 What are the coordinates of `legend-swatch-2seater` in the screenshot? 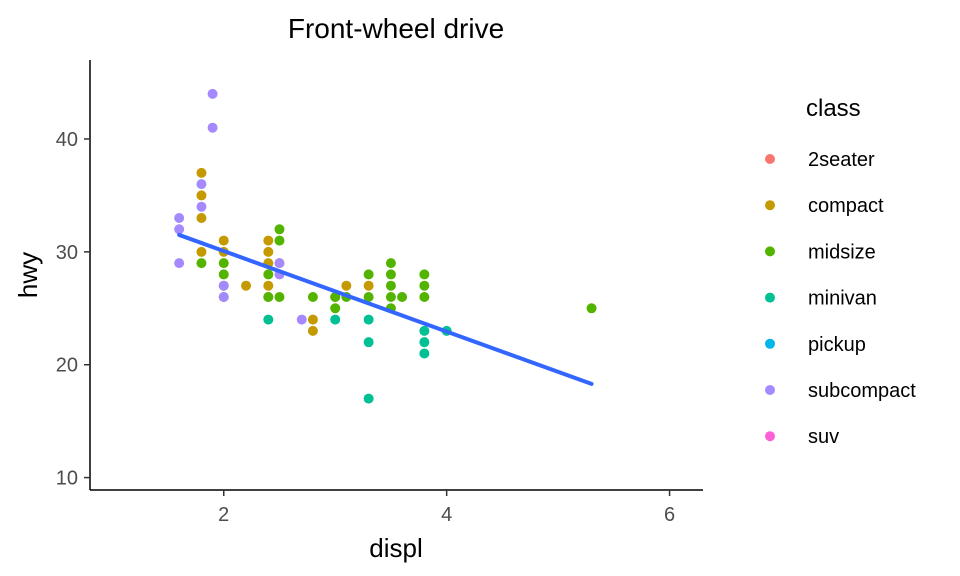 It's located at (770, 159).